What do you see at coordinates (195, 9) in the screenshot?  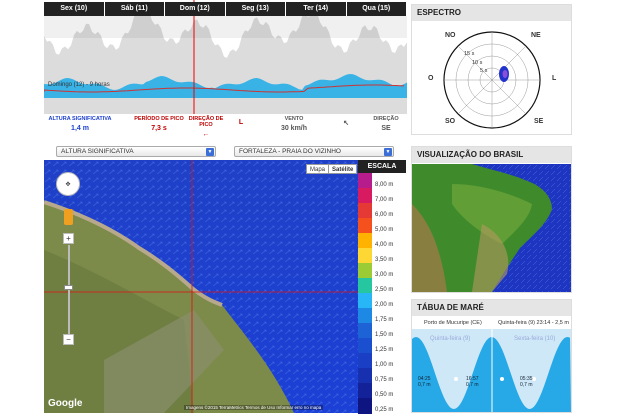 I see `day-header: Dom (12)` at bounding box center [195, 9].